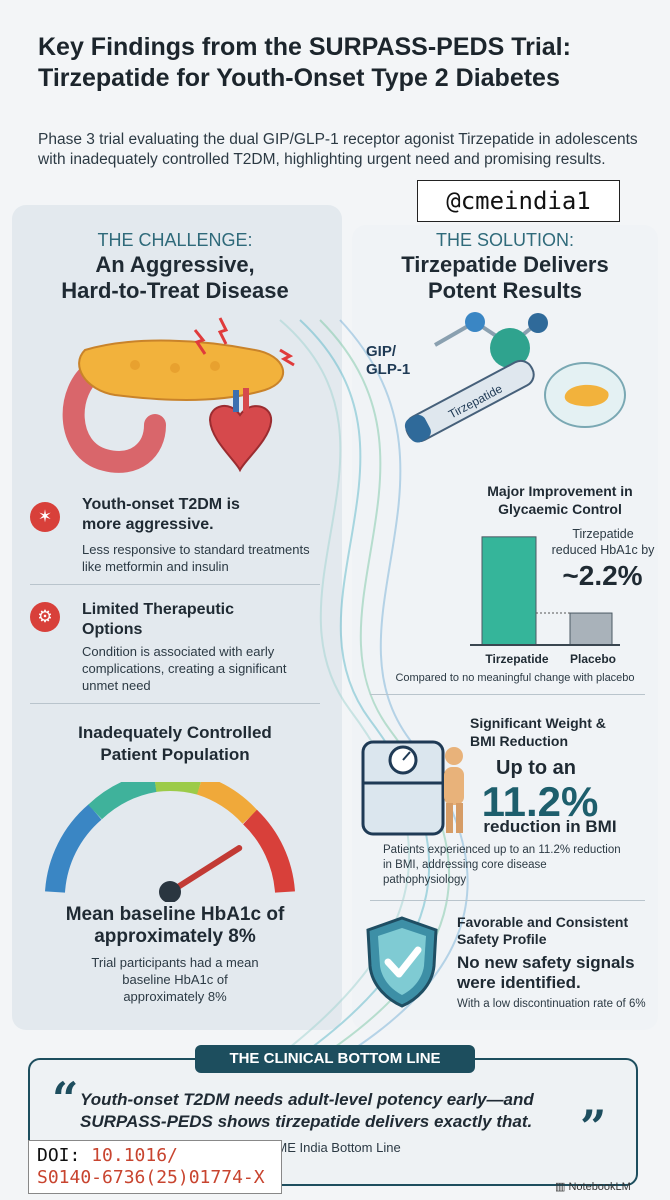  Describe the element at coordinates (161, 504) in the screenshot. I see `challenge-item-1-title-line-1: Youth-onset T2DM is` at that location.